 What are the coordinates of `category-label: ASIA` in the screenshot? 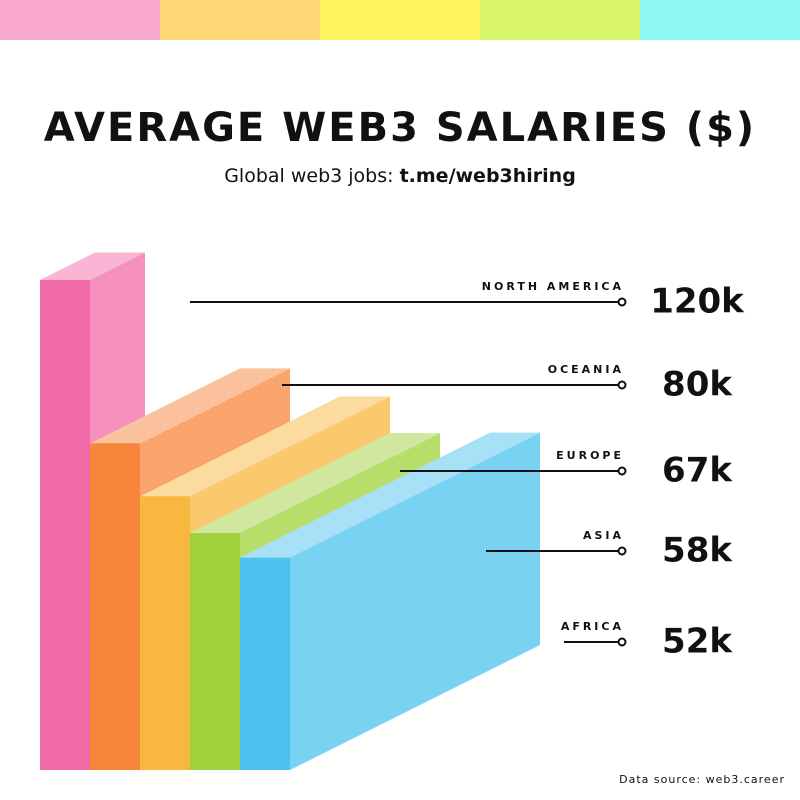 It's located at (603, 535).